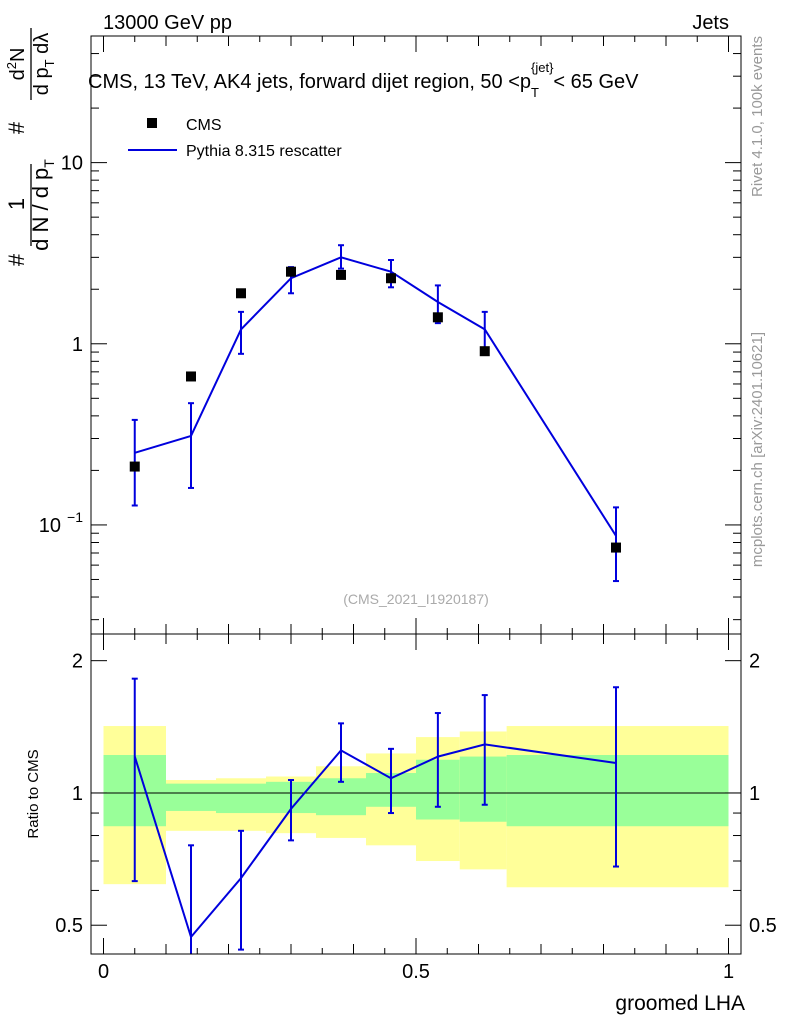 This screenshot has width=786, height=1024. What do you see at coordinates (16, 127) in the screenshot?
I see `ylabel-hash-2: #` at bounding box center [16, 127].